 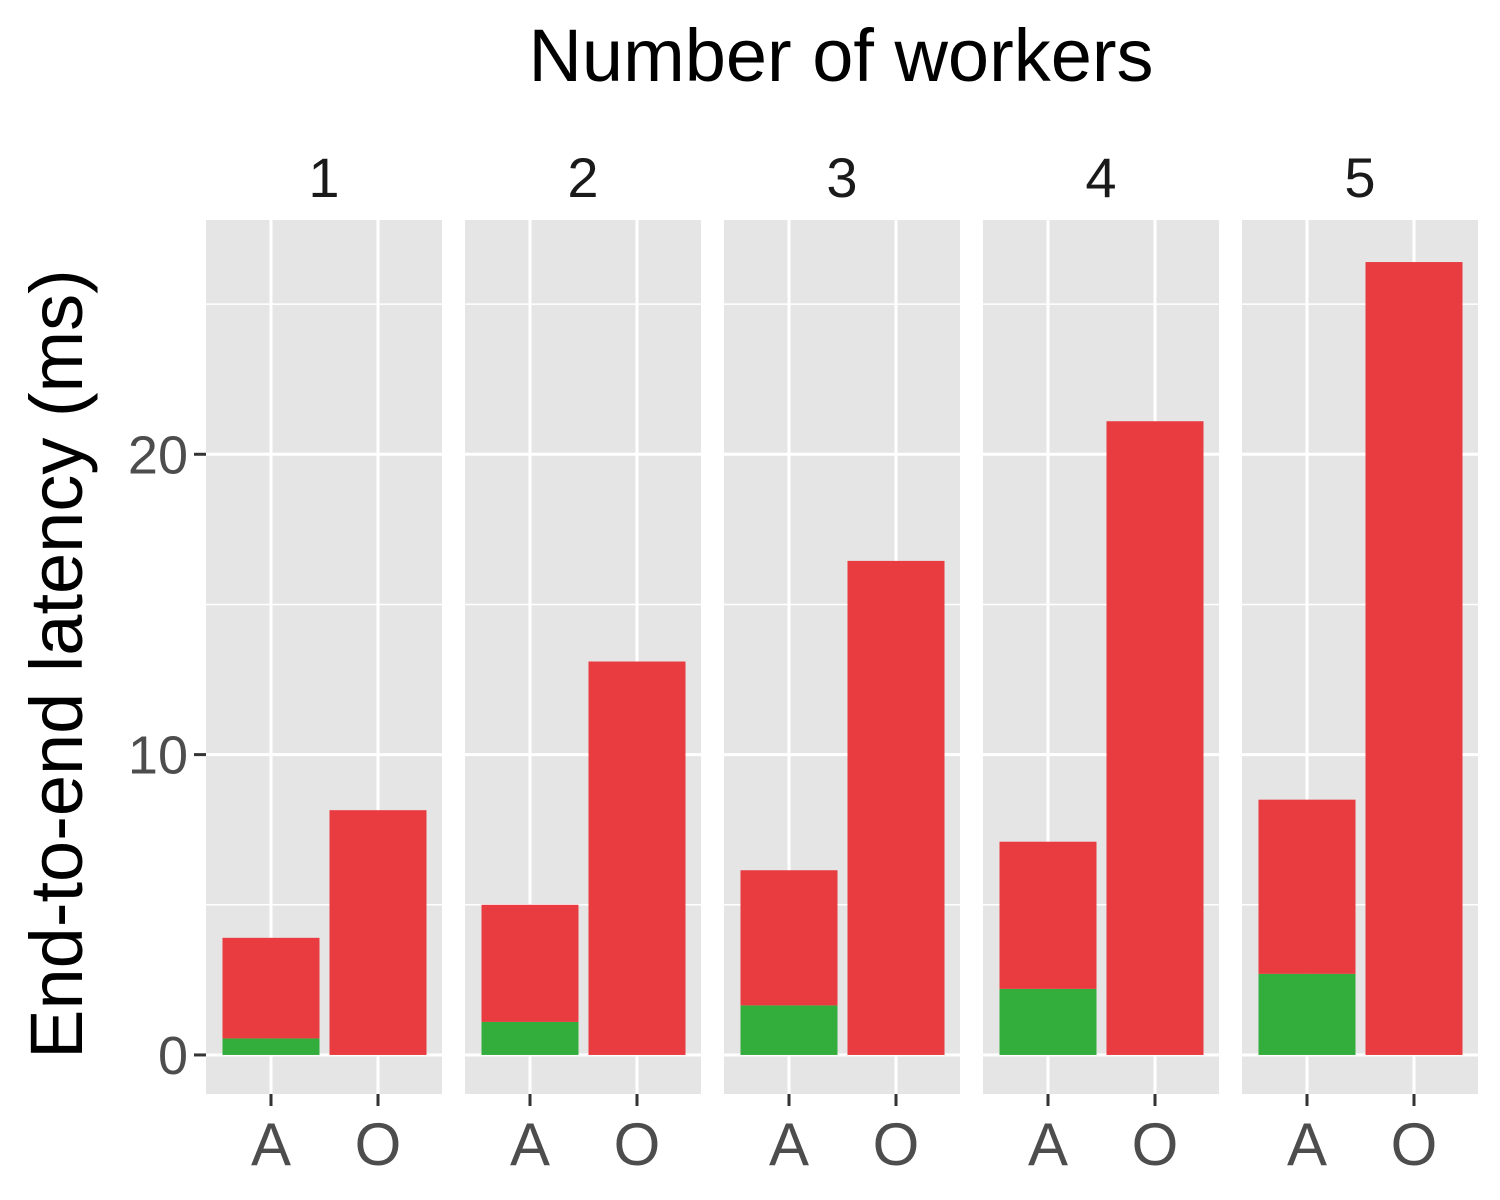 What do you see at coordinates (1414, 658) in the screenshot?
I see `bar-top-5-O` at bounding box center [1414, 658].